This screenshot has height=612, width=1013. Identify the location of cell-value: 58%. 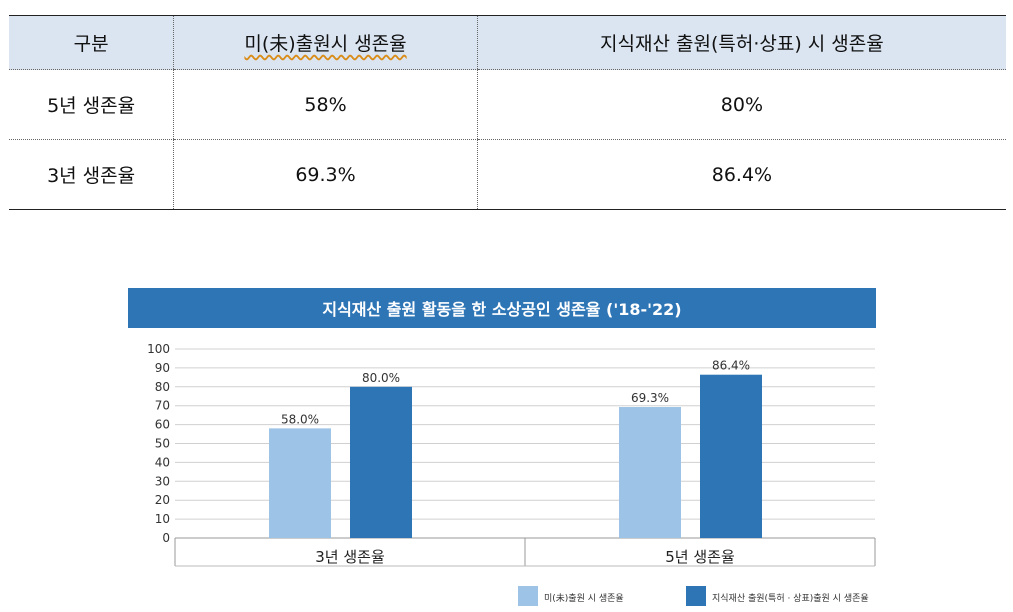
(325, 104).